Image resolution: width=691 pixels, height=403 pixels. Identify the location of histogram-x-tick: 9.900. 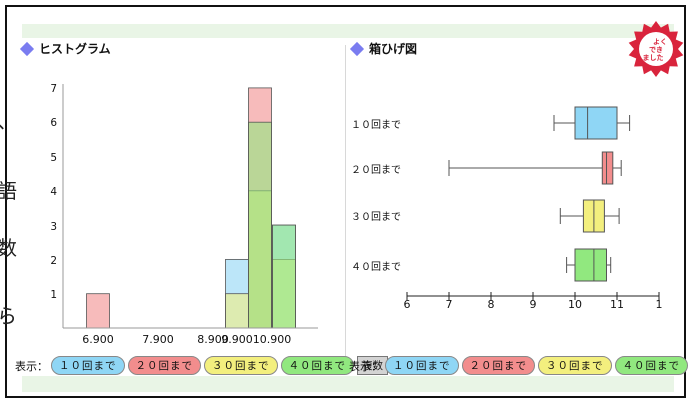
(237, 339).